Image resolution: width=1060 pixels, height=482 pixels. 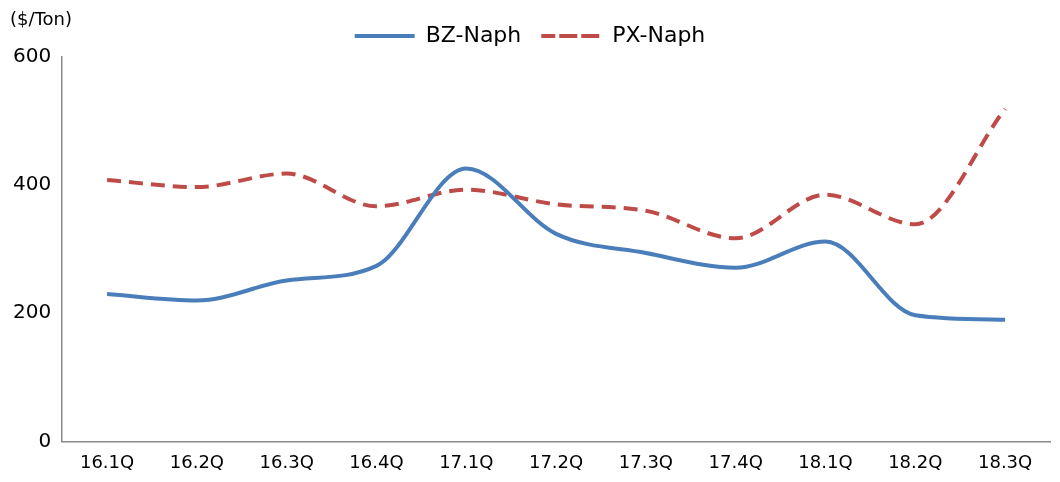 What do you see at coordinates (735, 461) in the screenshot?
I see `x-tick-label: 17.4Q` at bounding box center [735, 461].